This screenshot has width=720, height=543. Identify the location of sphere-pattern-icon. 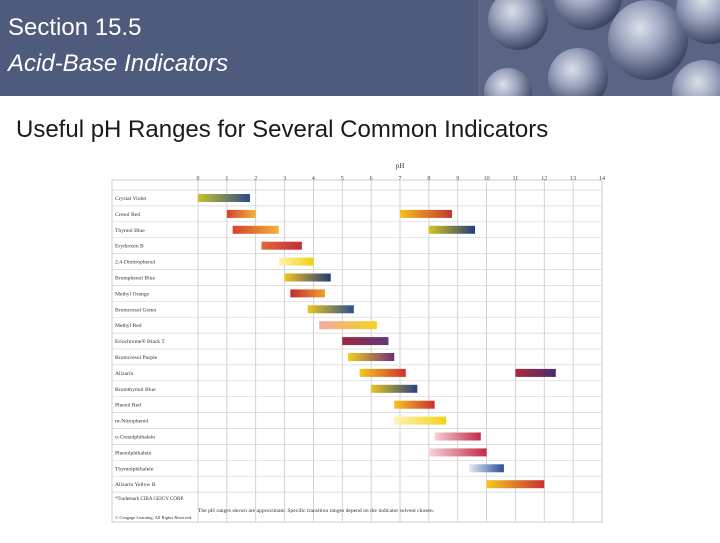
(602, 48).